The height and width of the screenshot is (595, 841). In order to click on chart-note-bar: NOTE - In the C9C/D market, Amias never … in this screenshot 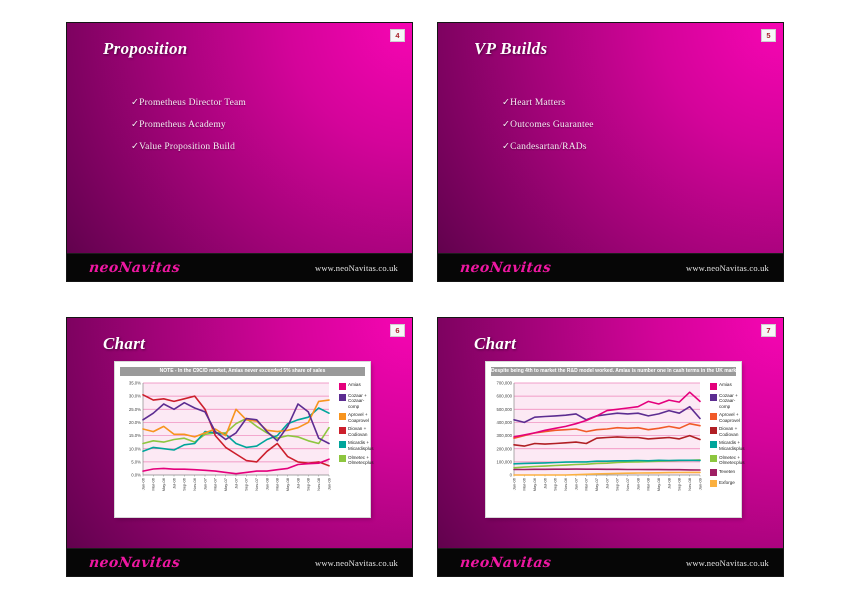, I will do `click(242, 371)`.